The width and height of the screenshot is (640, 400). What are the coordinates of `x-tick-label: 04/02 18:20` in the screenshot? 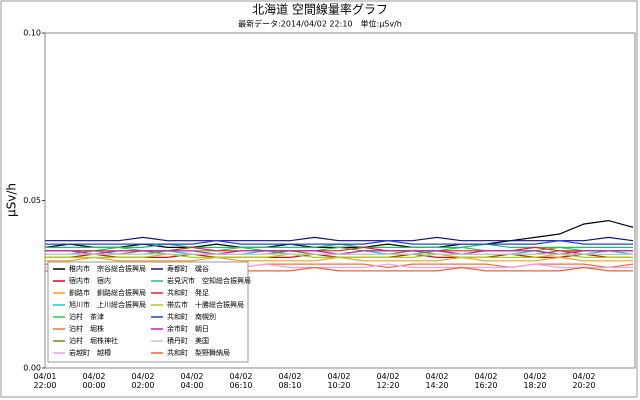 It's located at (535, 381).